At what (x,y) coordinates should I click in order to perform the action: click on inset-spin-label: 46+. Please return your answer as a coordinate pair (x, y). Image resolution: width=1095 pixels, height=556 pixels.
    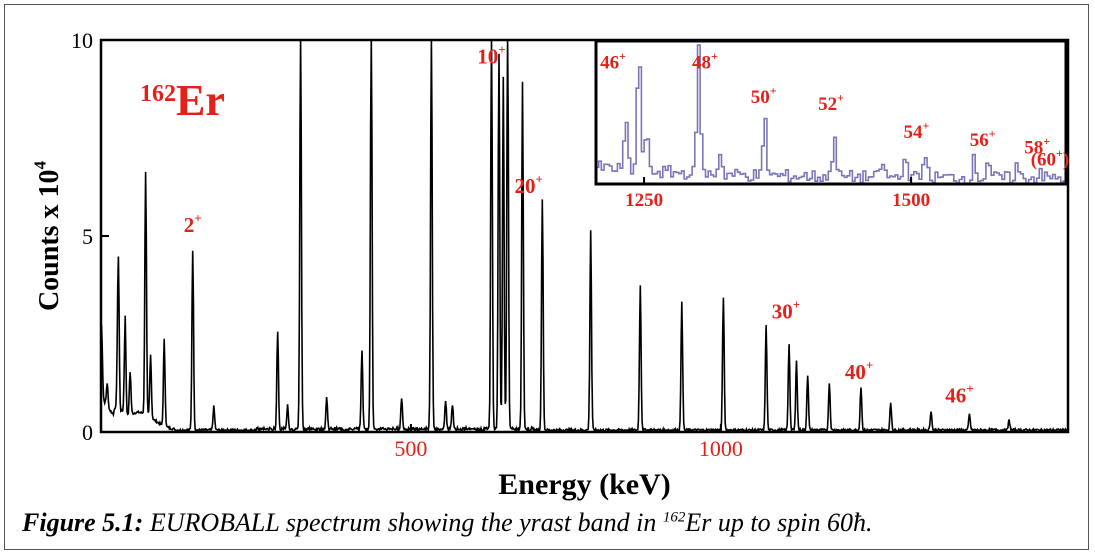
    Looking at the image, I should click on (613, 61).